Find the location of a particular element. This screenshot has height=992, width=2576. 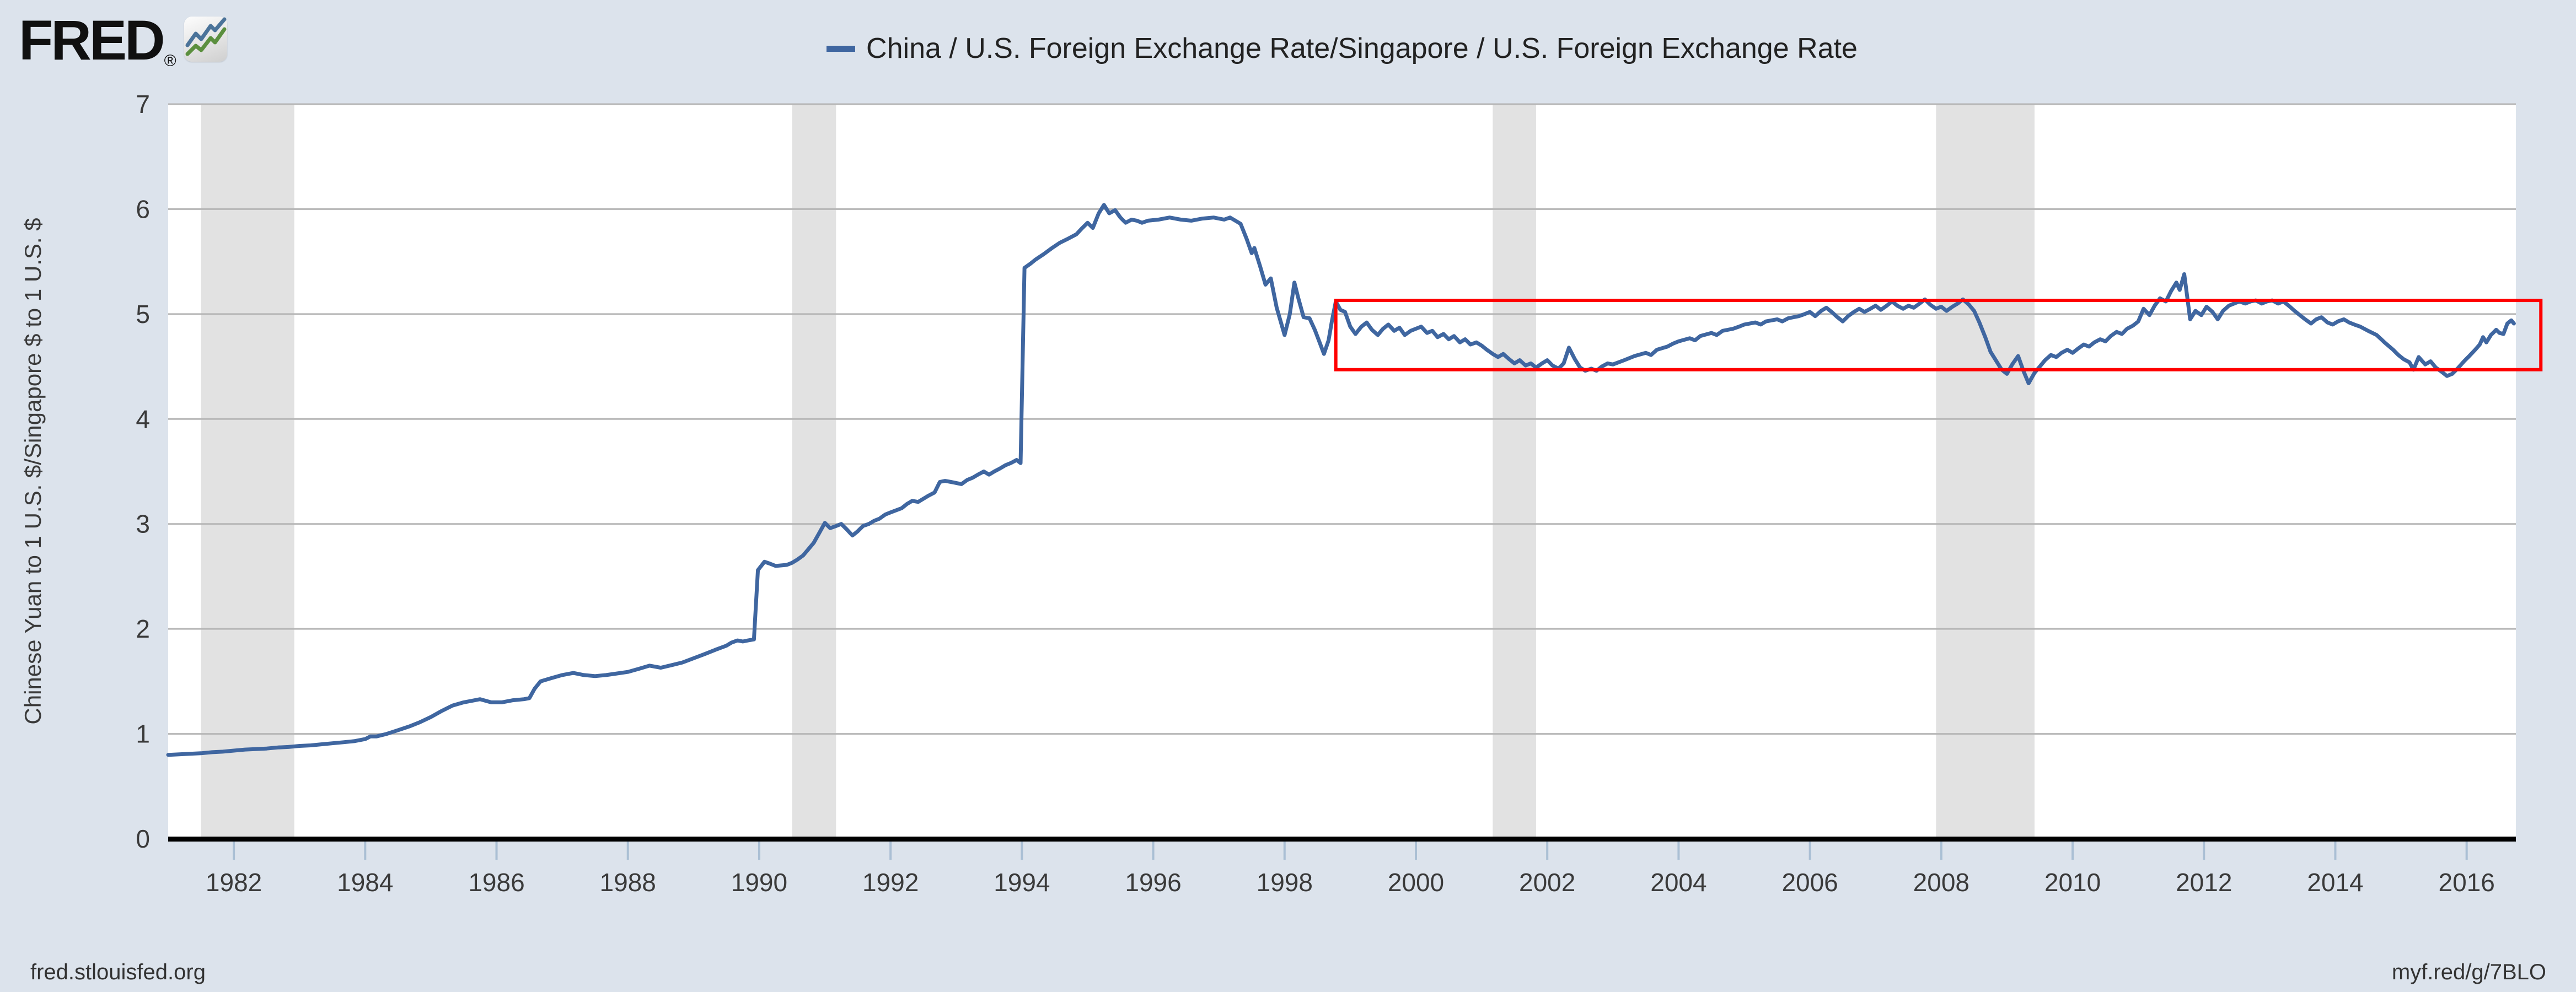

svg-text: 2 is located at coordinates (143, 628).